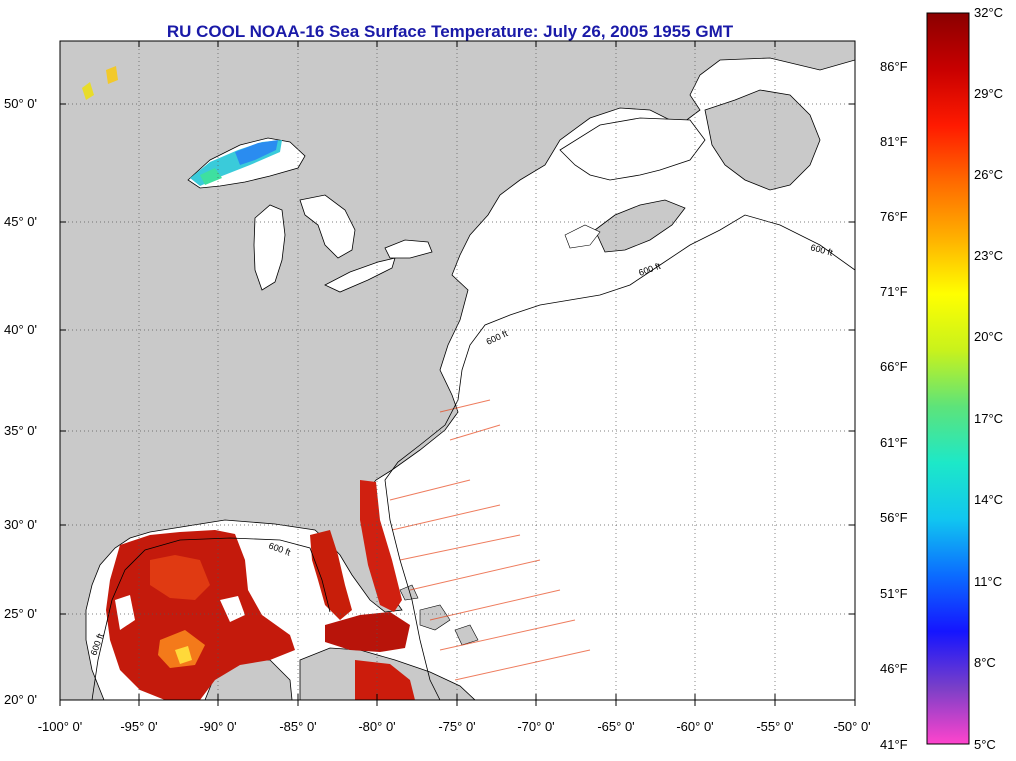 This screenshot has height=761, width=1016. Describe the element at coordinates (20, 613) in the screenshot. I see `lat-label: 25° 0'` at that location.